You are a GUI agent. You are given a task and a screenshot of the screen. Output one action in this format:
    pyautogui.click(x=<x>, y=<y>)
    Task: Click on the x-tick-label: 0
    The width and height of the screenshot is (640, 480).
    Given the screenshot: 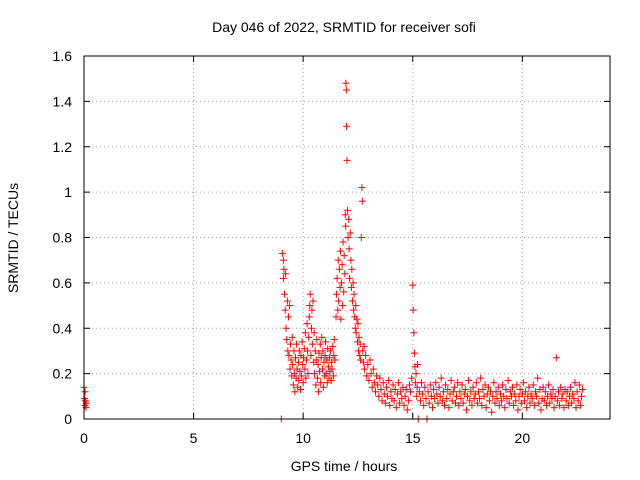 What is the action you would take?
    pyautogui.click(x=84, y=438)
    